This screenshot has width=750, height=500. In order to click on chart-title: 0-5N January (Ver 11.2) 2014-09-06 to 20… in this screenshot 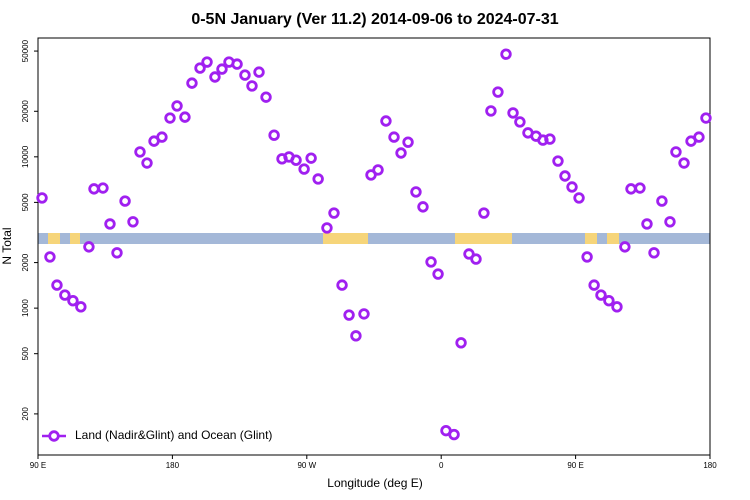, I will do `click(374, 19)`.